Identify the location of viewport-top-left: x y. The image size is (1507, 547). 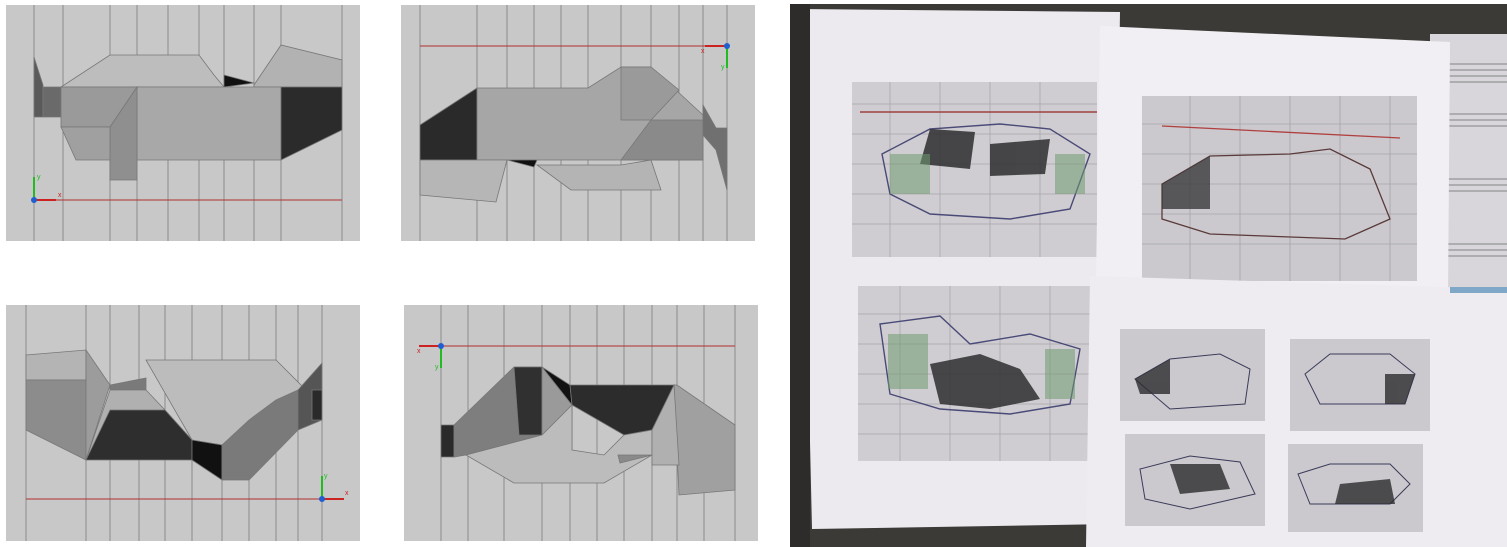
(183, 123).